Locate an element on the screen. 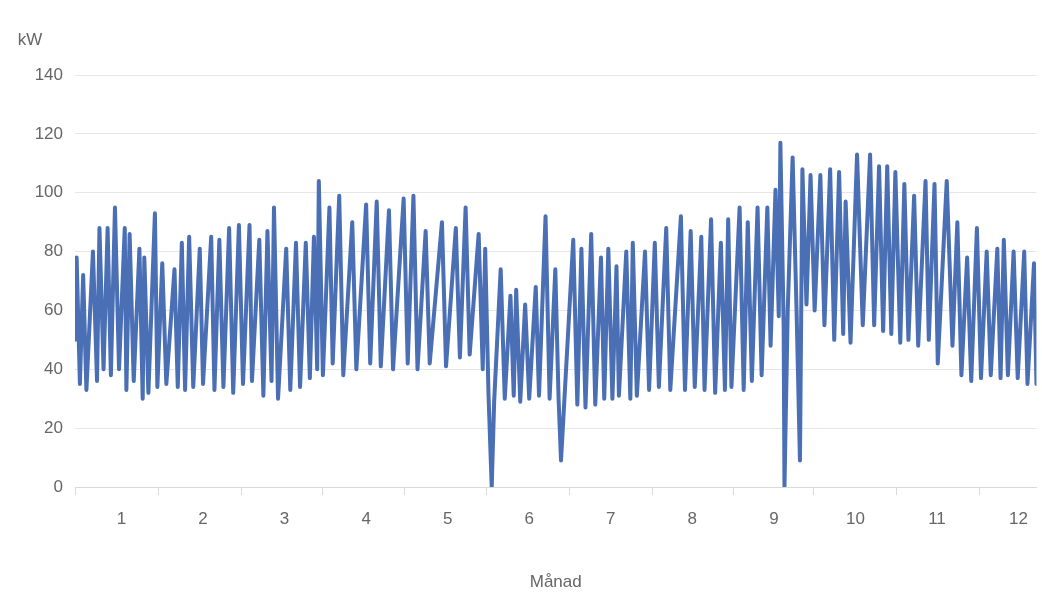 This screenshot has height=597, width=1042. y-tick-label: 0 is located at coordinates (58, 486).